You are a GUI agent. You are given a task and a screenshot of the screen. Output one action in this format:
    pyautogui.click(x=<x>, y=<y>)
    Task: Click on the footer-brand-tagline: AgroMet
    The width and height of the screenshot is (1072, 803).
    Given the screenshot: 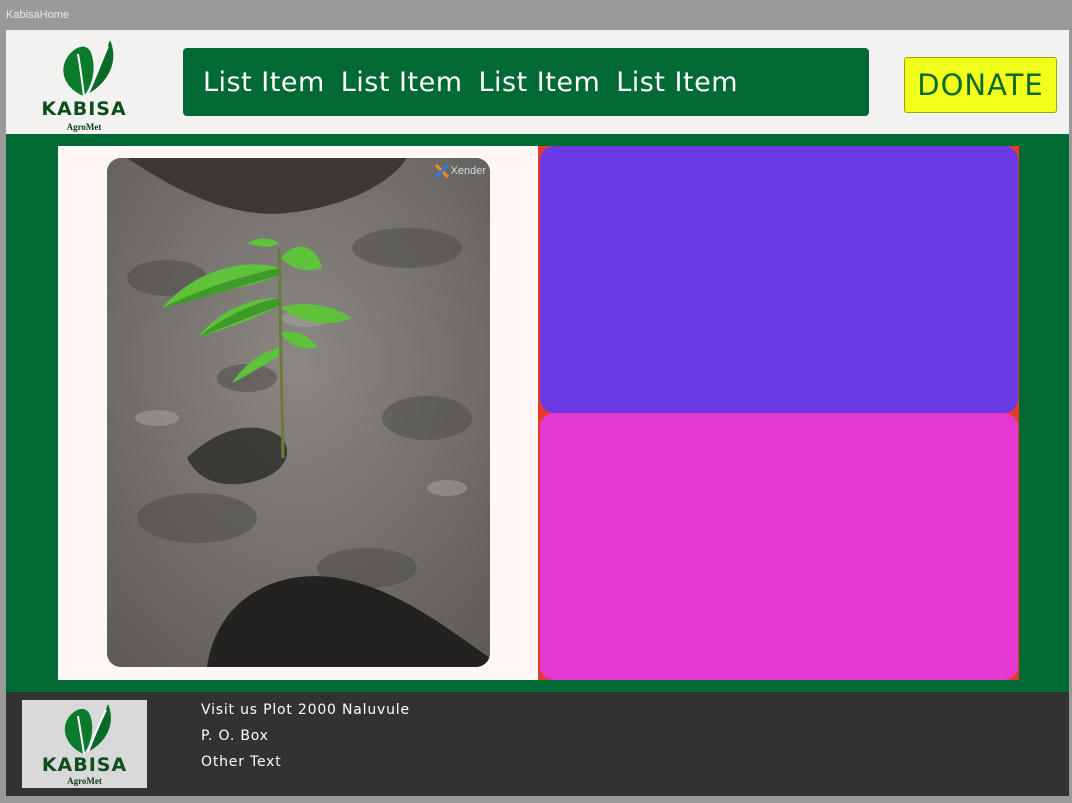 What is the action you would take?
    pyautogui.click(x=84, y=781)
    